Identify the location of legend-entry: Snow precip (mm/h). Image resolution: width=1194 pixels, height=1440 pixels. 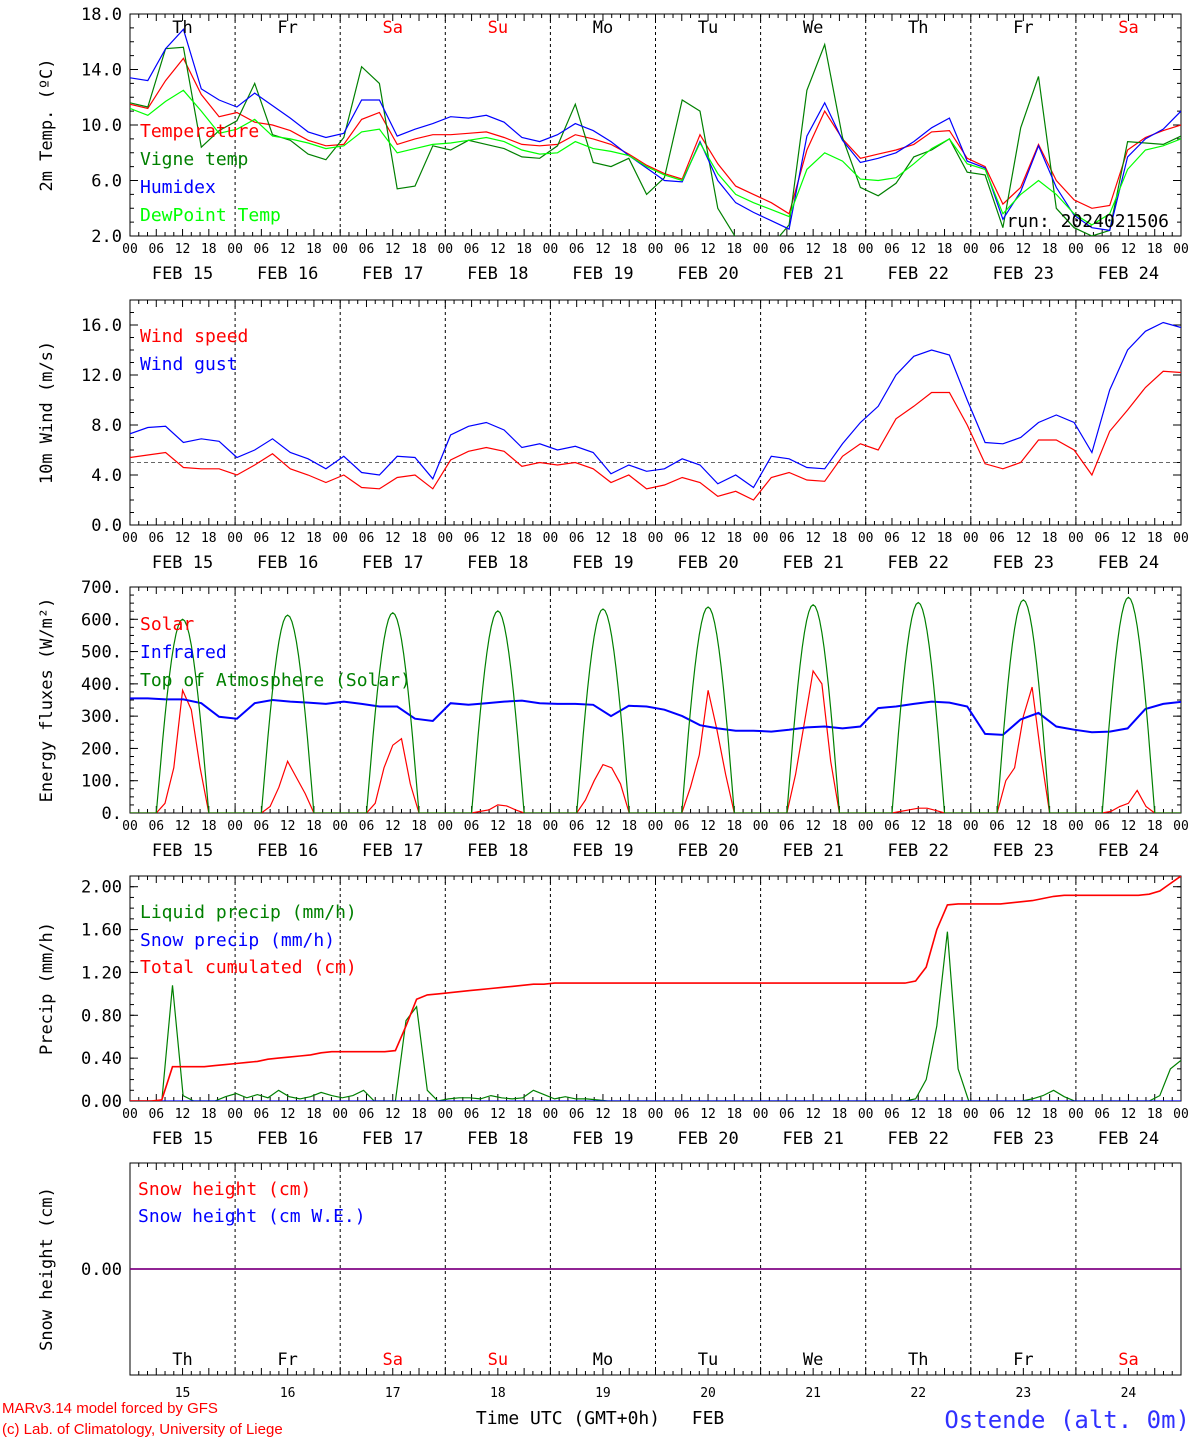
(237, 940).